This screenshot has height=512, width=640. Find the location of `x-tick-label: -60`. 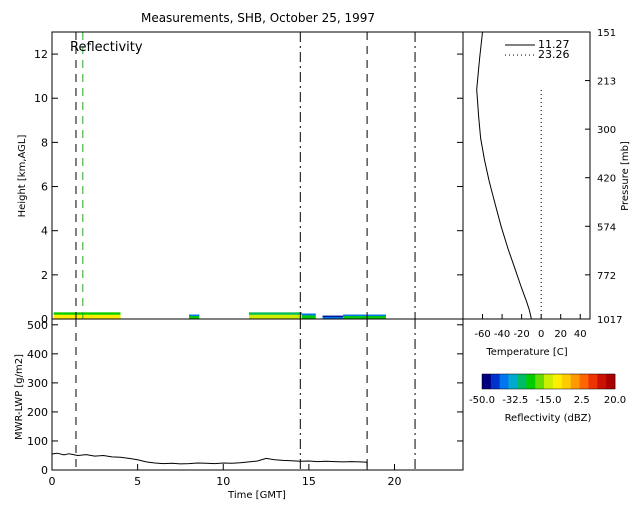

x-tick-label: -60 is located at coordinates (482, 334).